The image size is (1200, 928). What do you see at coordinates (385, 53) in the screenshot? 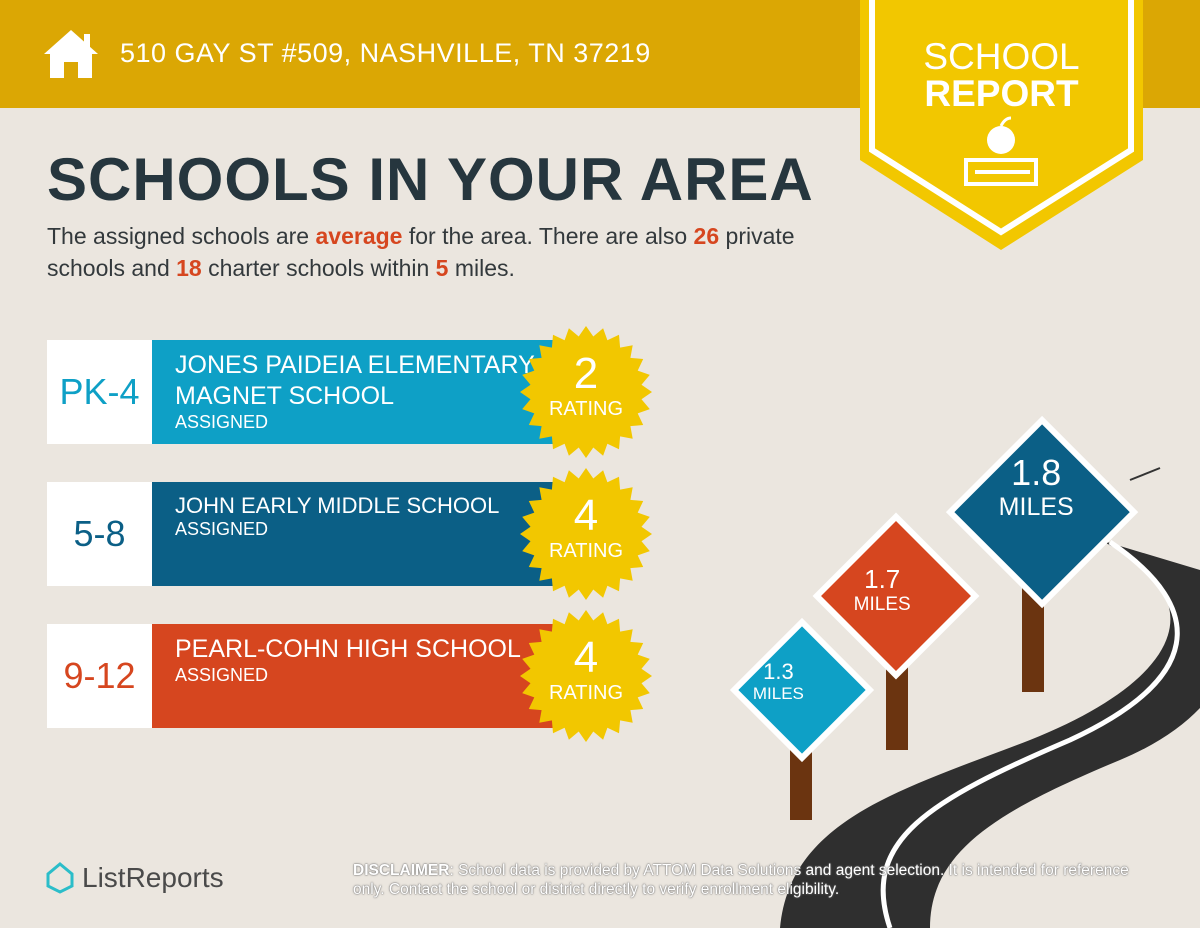
I see `property-address: 510 GAY ST #509, NASHVILLE, TN 37219` at bounding box center [385, 53].